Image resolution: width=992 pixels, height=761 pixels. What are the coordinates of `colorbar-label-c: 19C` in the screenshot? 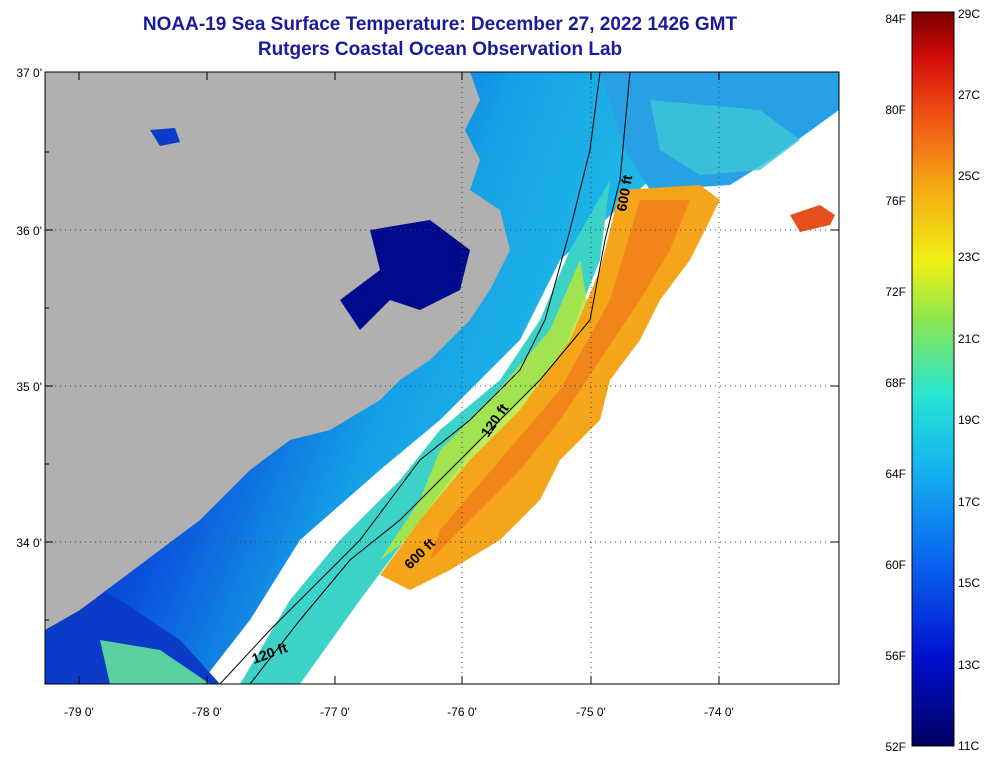 It's located at (969, 420).